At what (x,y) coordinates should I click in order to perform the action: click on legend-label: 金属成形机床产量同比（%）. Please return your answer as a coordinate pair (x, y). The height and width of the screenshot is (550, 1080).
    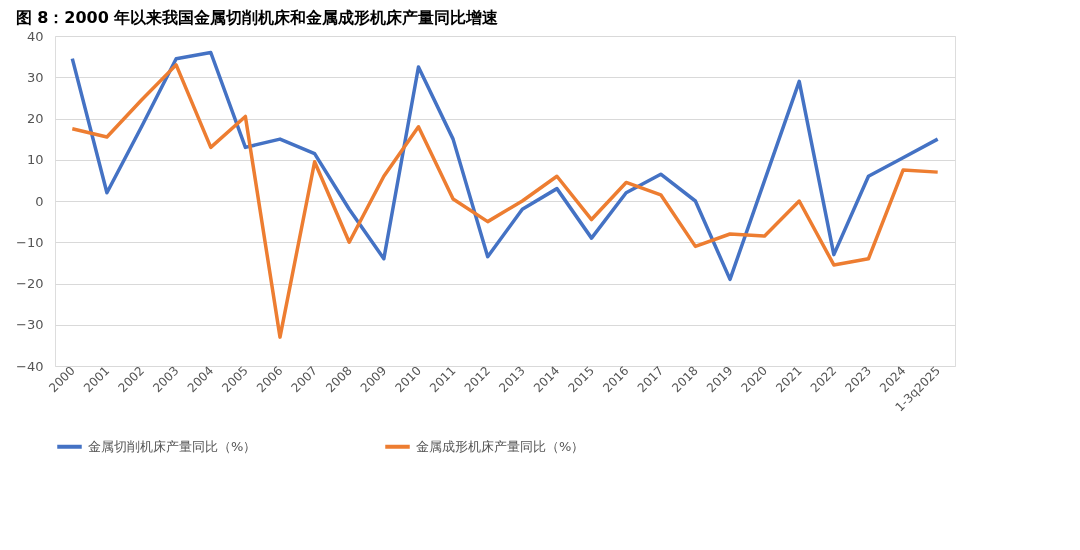
    Looking at the image, I should click on (500, 446).